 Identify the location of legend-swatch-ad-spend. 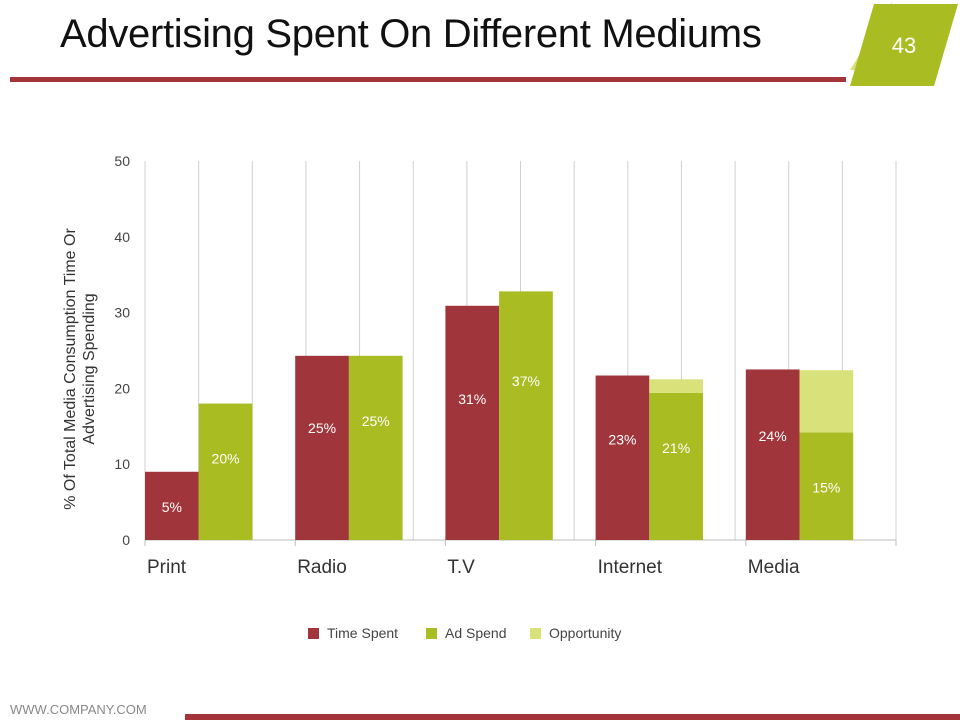
(431, 633).